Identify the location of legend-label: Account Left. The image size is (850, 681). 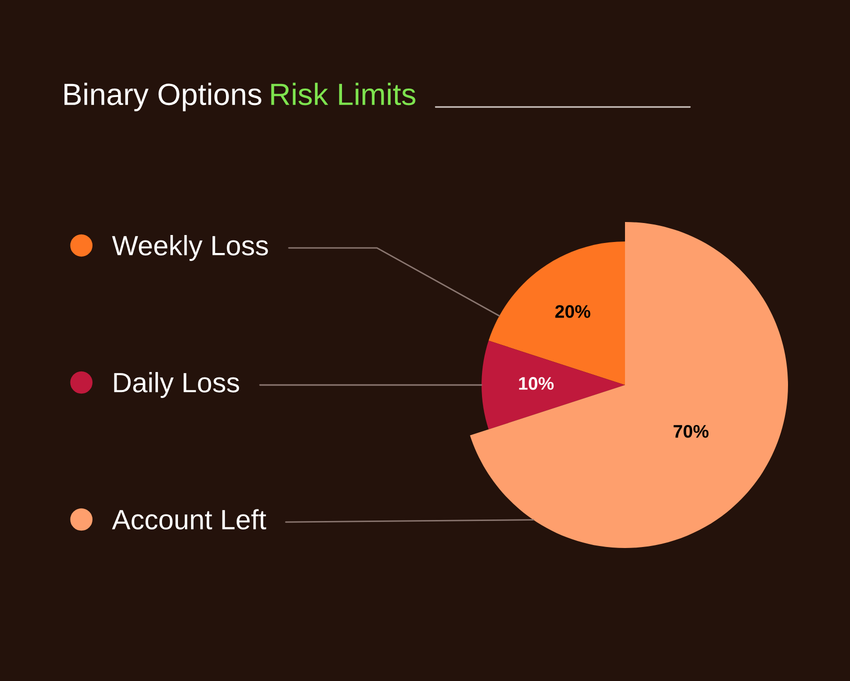
(189, 519).